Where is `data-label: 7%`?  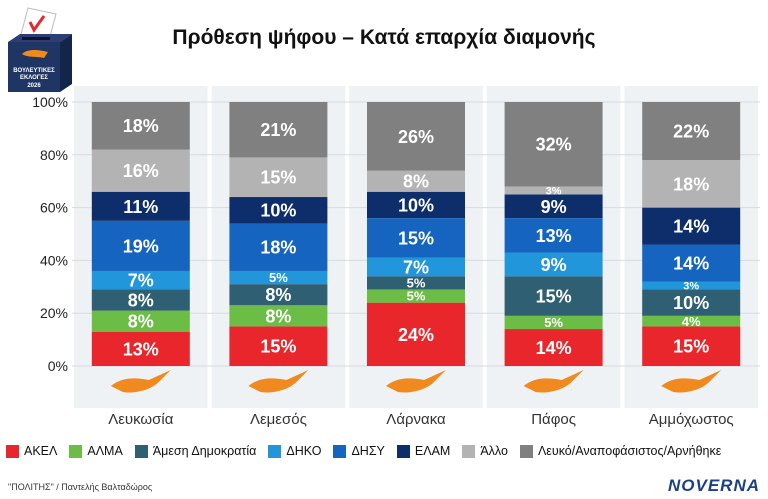 data-label: 7% is located at coordinates (141, 281).